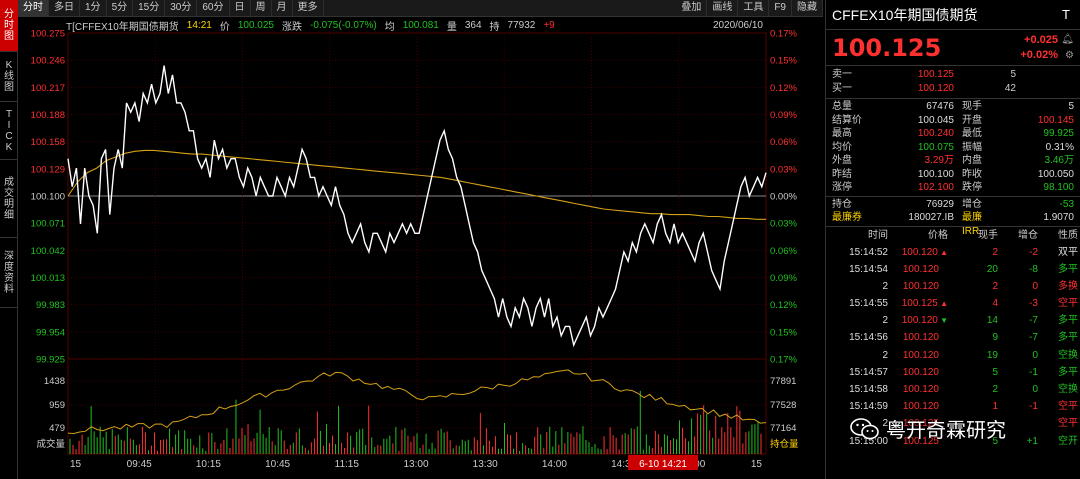 The height and width of the screenshot is (479, 1080). What do you see at coordinates (554, 464) in the screenshot?
I see `time-axis-label: 14:00` at bounding box center [554, 464].